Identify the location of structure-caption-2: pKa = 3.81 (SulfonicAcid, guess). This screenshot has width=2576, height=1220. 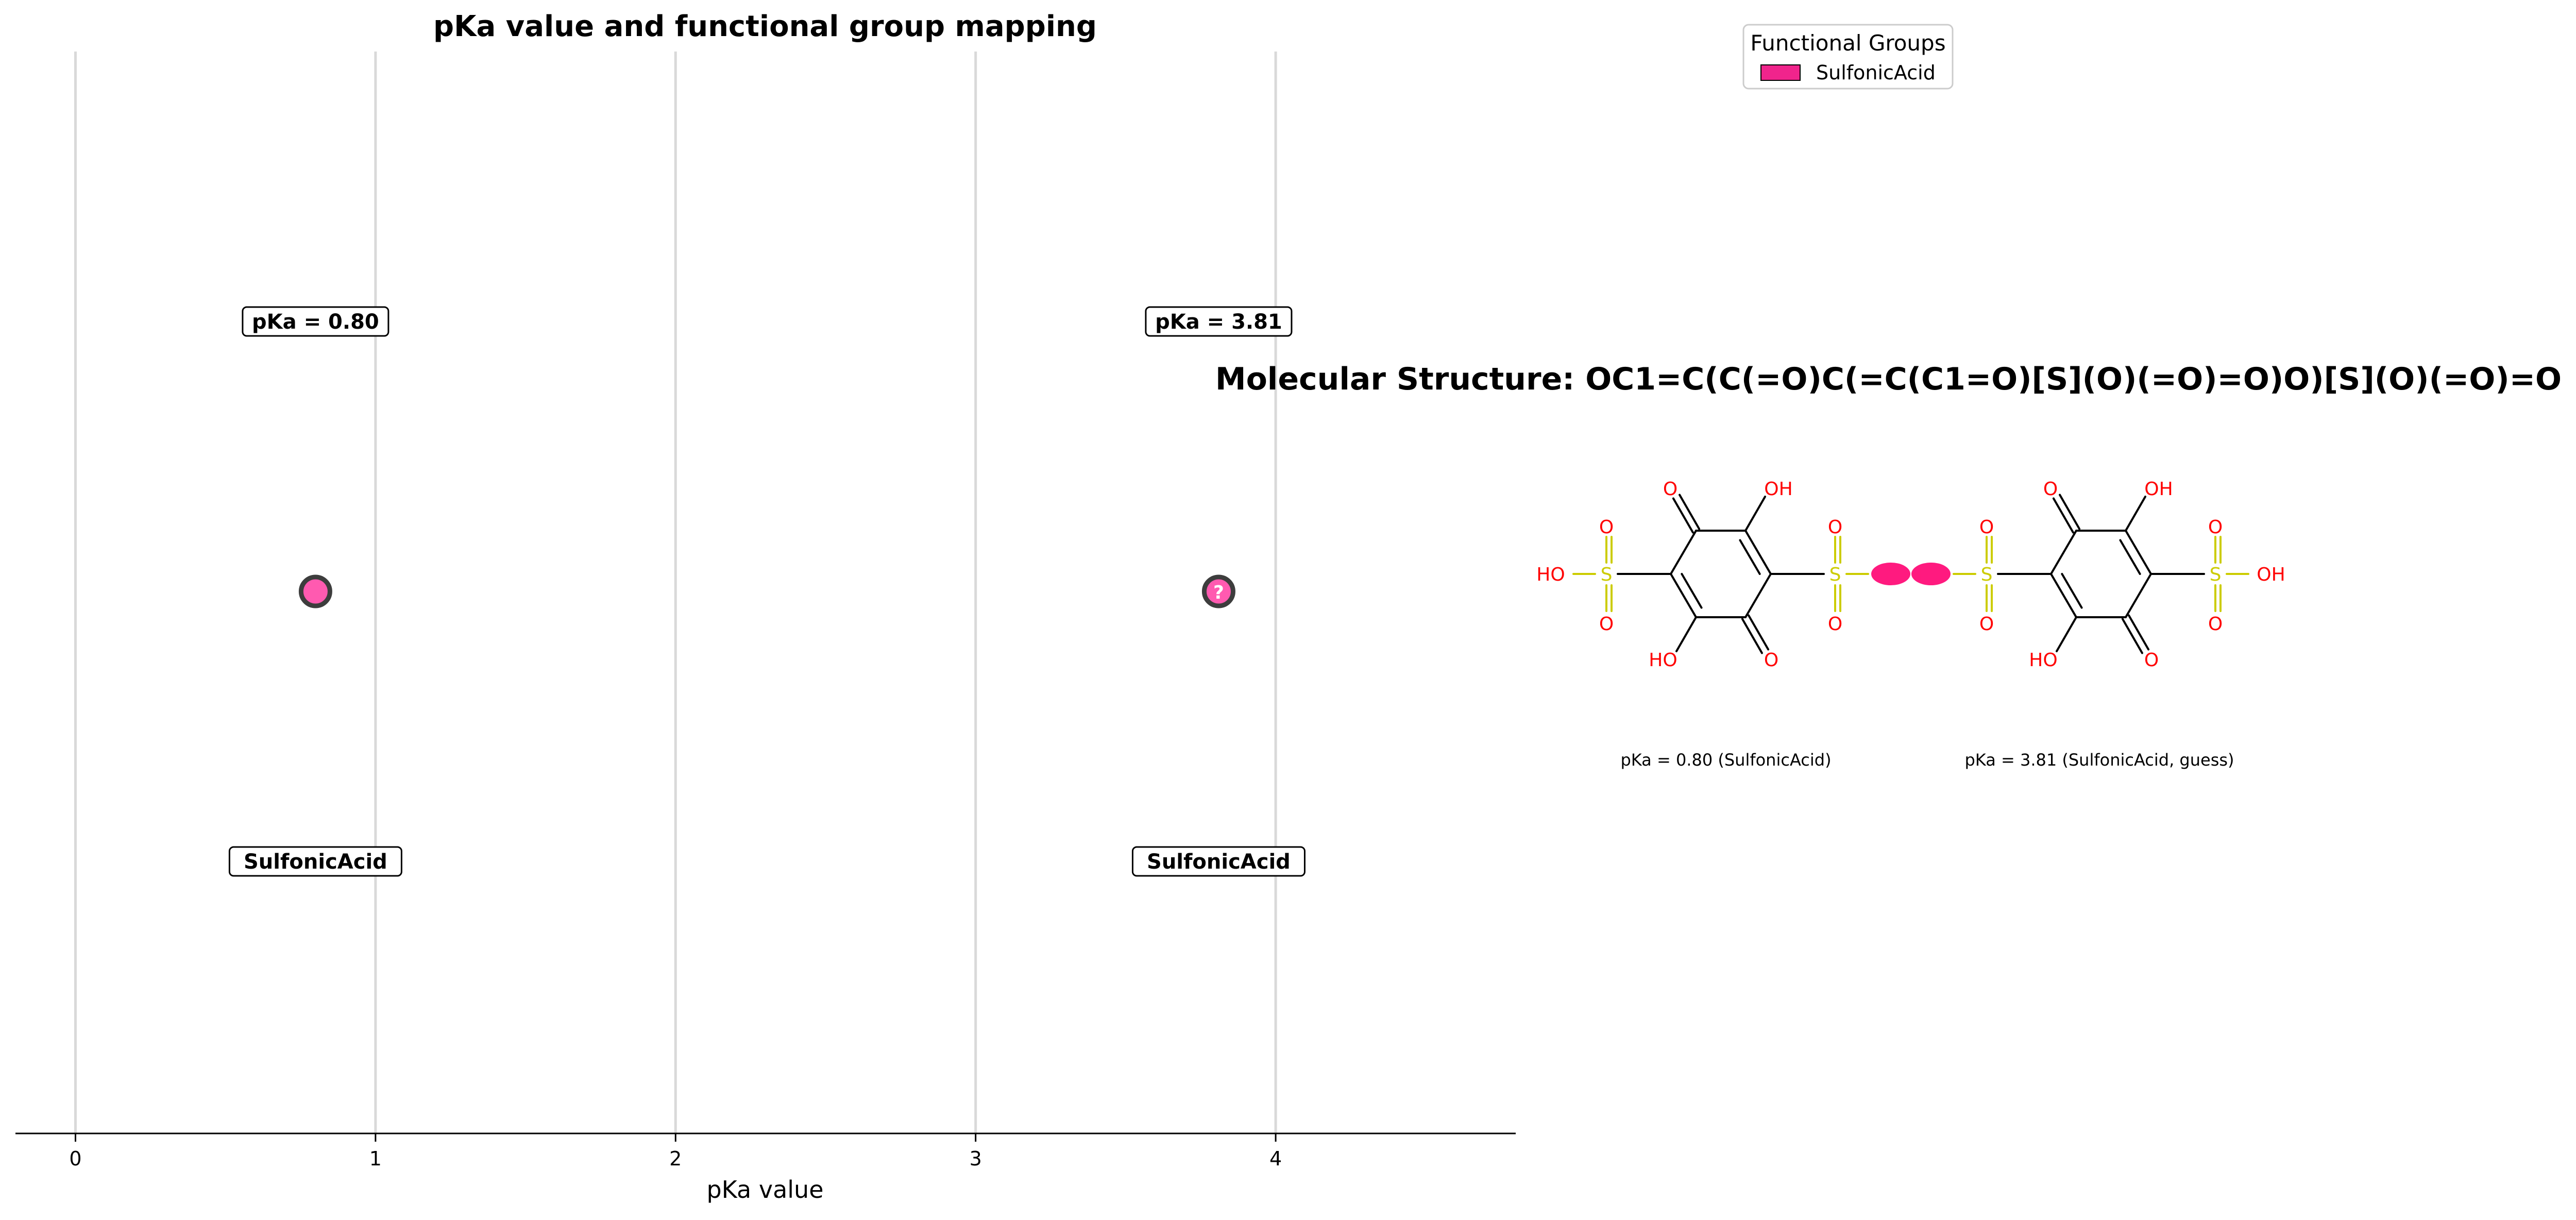
(2099, 760).